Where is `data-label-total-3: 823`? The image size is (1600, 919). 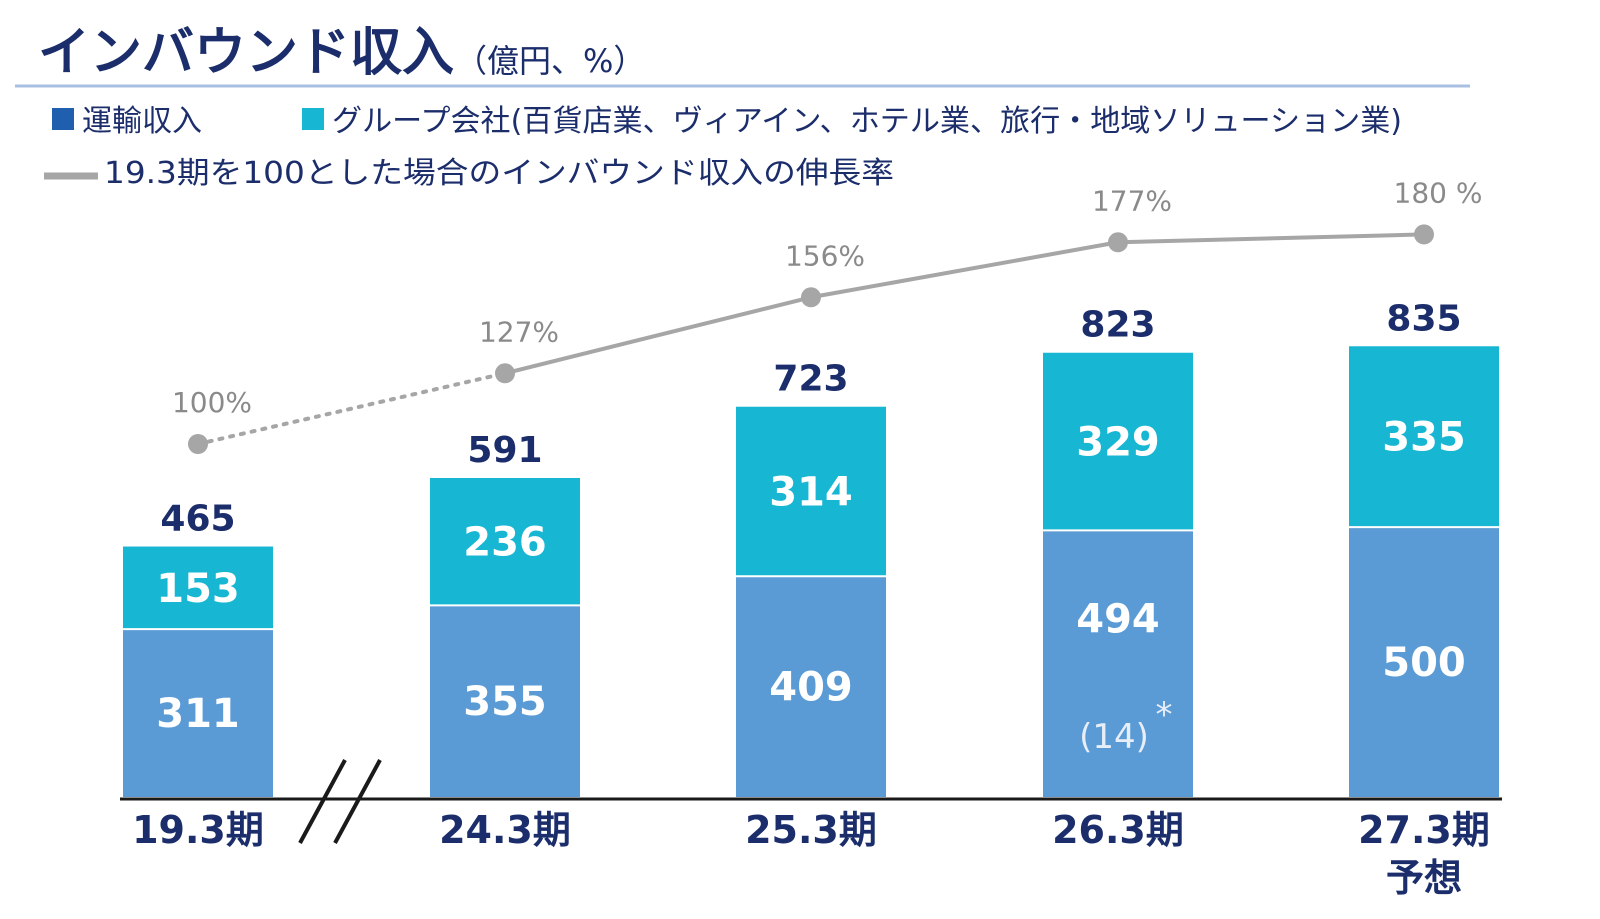 data-label-total-3: 823 is located at coordinates (1117, 325).